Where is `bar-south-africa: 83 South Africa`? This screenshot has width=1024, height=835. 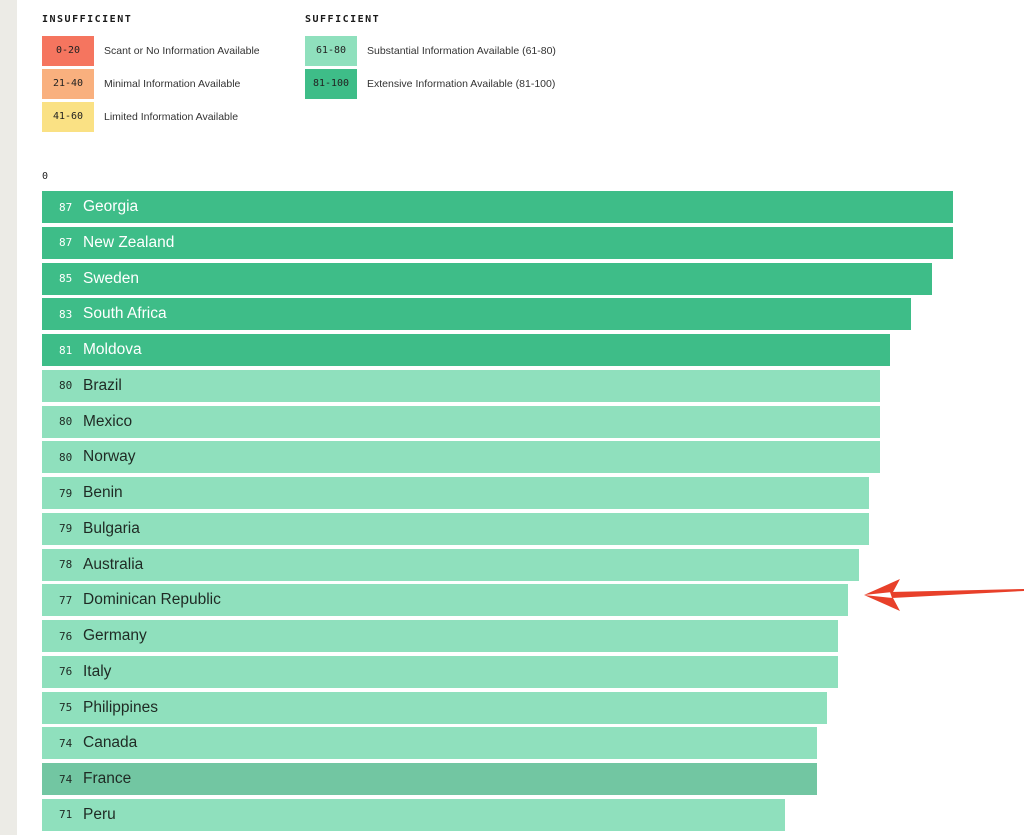
bar-south-africa: 83 South Africa is located at coordinates (476, 314).